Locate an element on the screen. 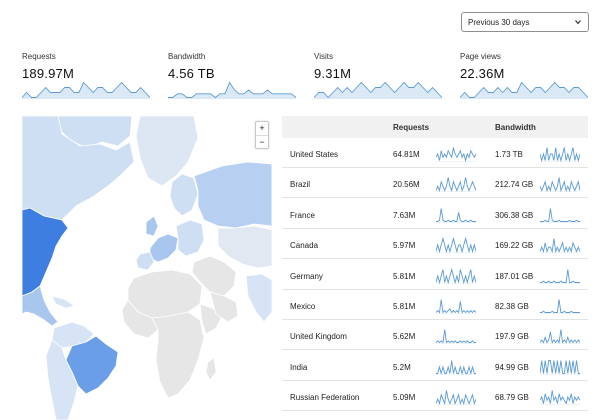  stat-bandwidth: Bandwidth 4.56 TB is located at coordinates (233, 76).